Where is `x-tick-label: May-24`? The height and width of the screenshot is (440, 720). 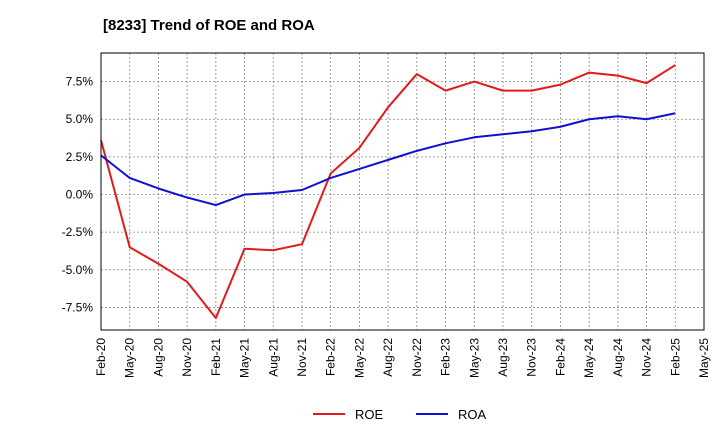 x-tick-label: May-24 is located at coordinates (589, 358).